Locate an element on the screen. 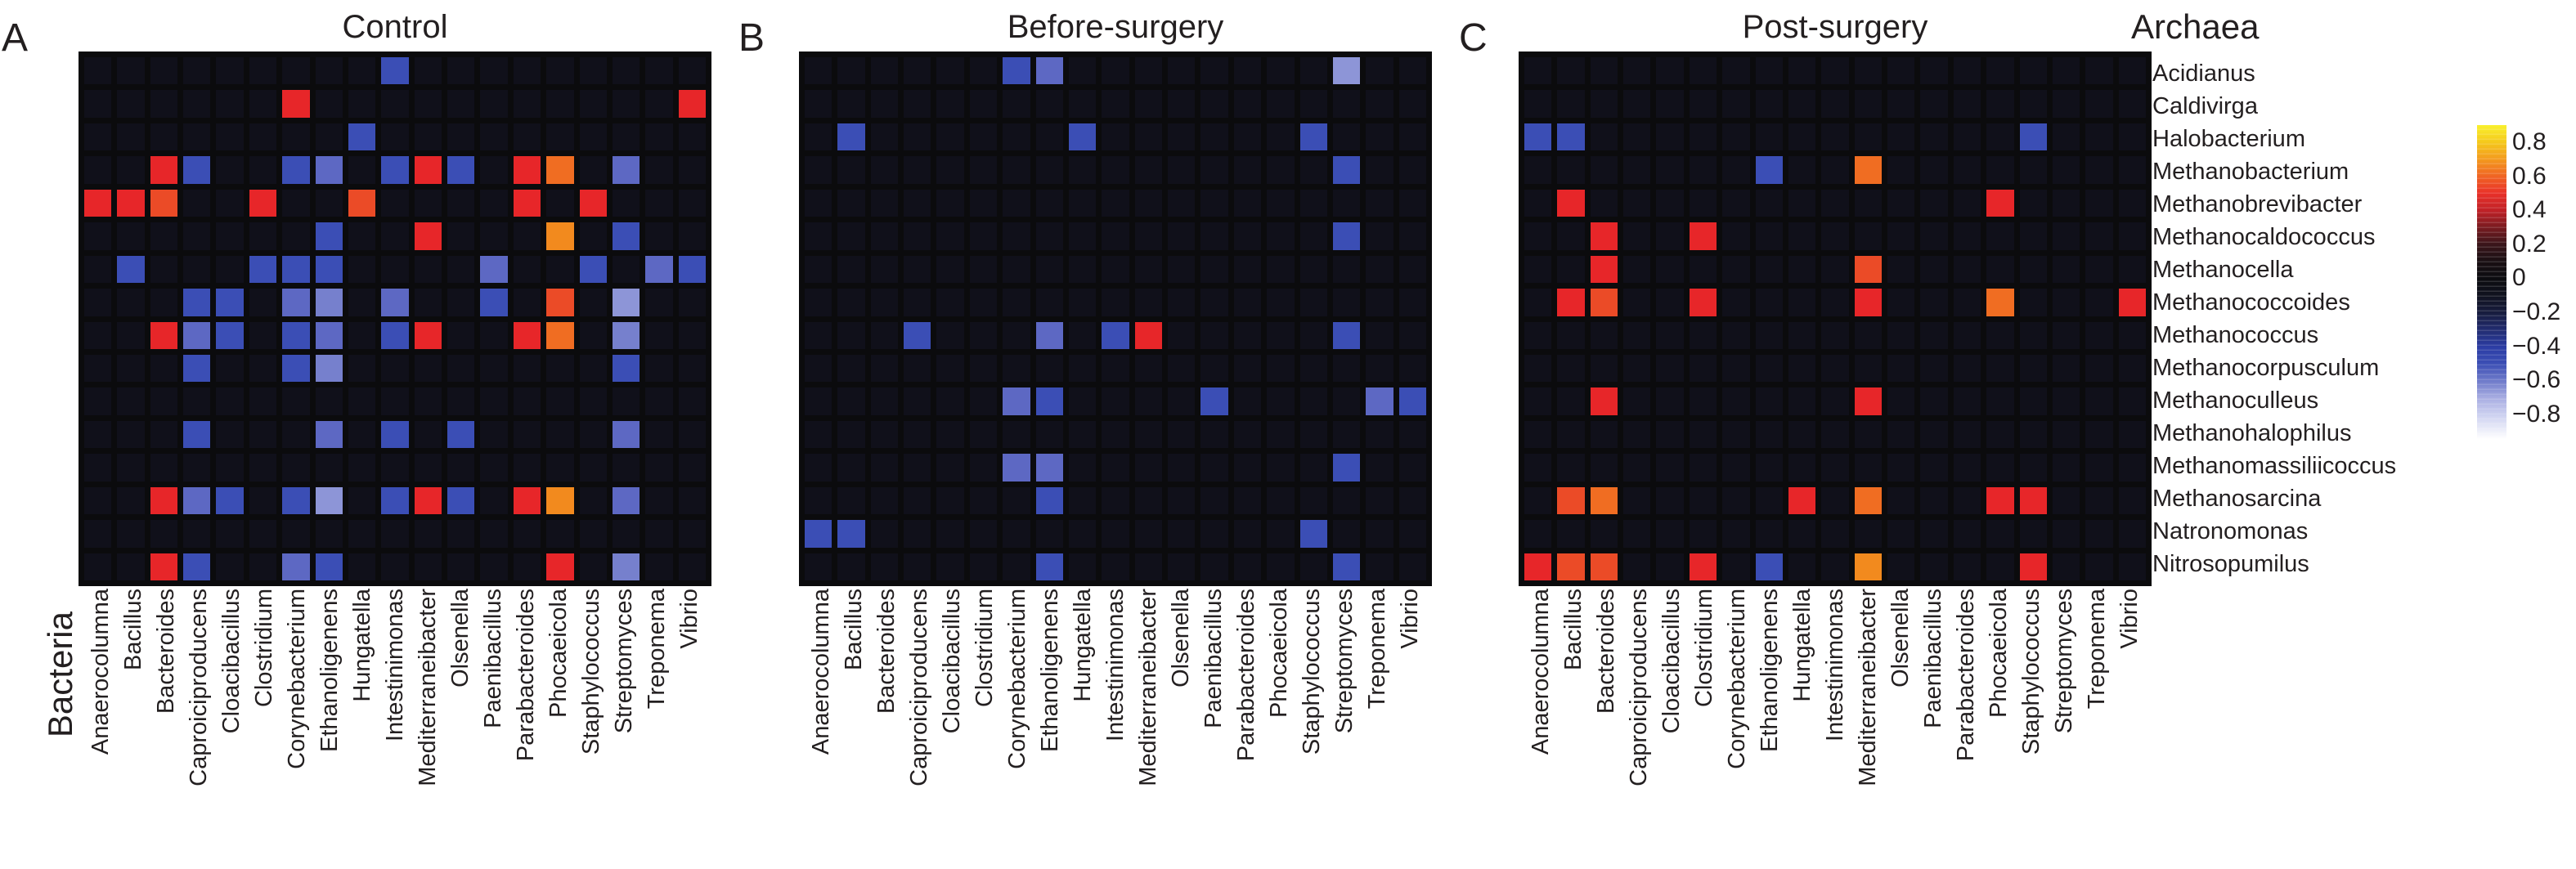 Image resolution: width=2576 pixels, height=869 pixels. y-tick-label: Methanobacterium is located at coordinates (2250, 172).